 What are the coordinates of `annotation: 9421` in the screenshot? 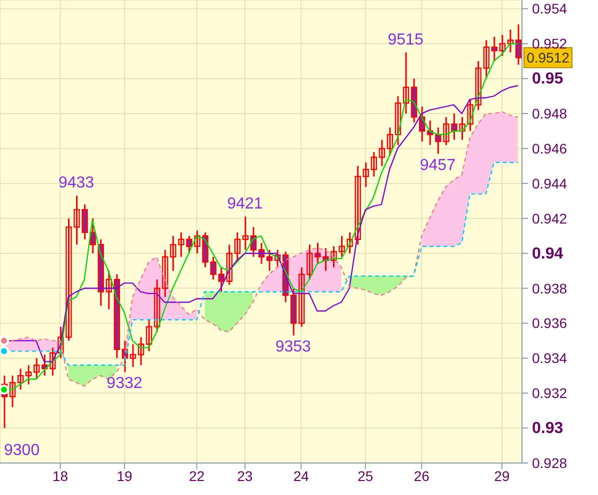 It's located at (245, 204).